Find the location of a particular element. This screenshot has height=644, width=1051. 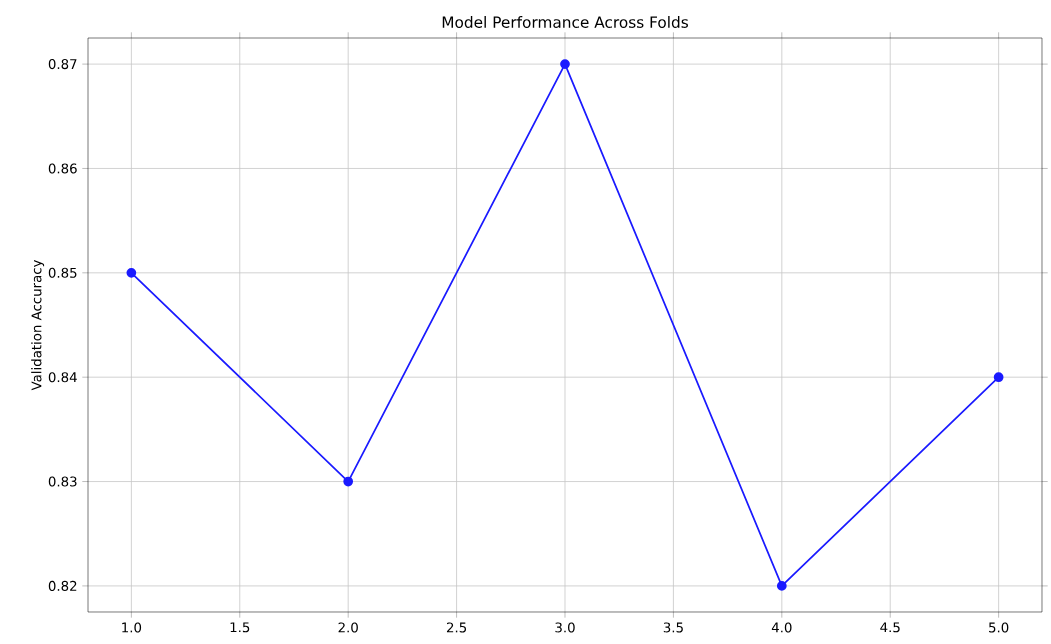

y-tick-label: 0.83 is located at coordinates (62, 481).